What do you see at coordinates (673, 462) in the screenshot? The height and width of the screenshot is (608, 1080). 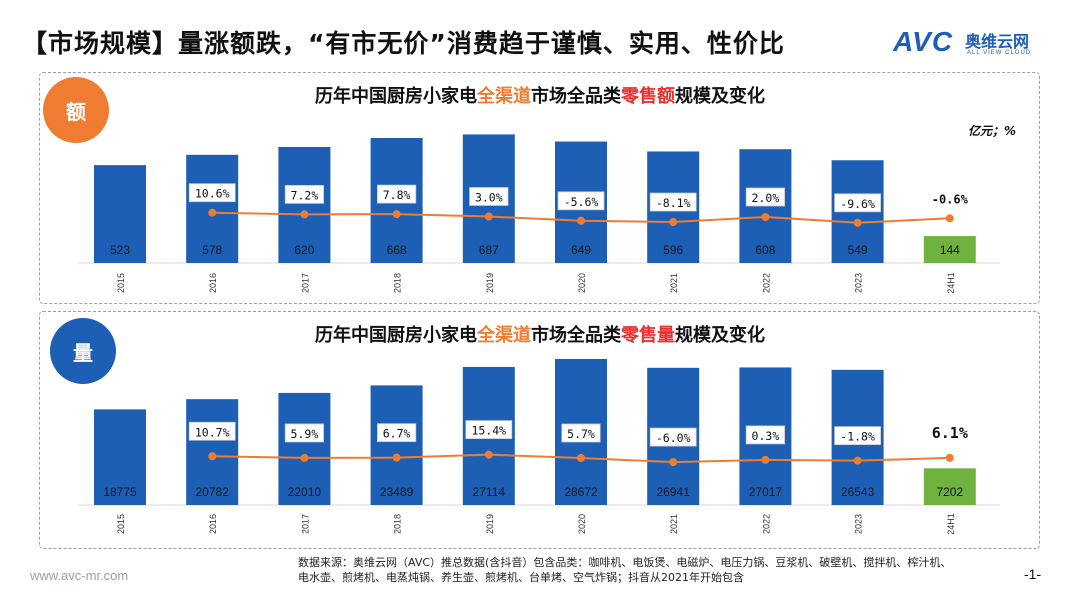 I see `growth-point-2021` at bounding box center [673, 462].